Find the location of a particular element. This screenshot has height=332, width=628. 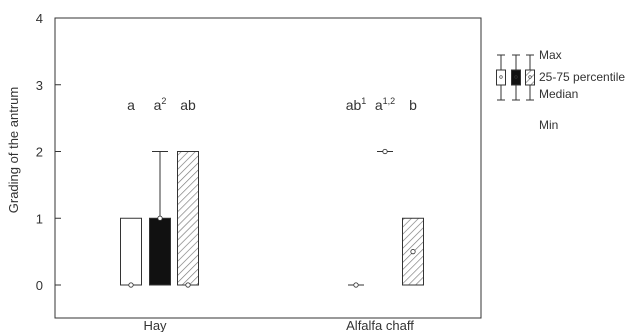

legend: Max 25-75 percentile Median Min is located at coordinates (560, 90).